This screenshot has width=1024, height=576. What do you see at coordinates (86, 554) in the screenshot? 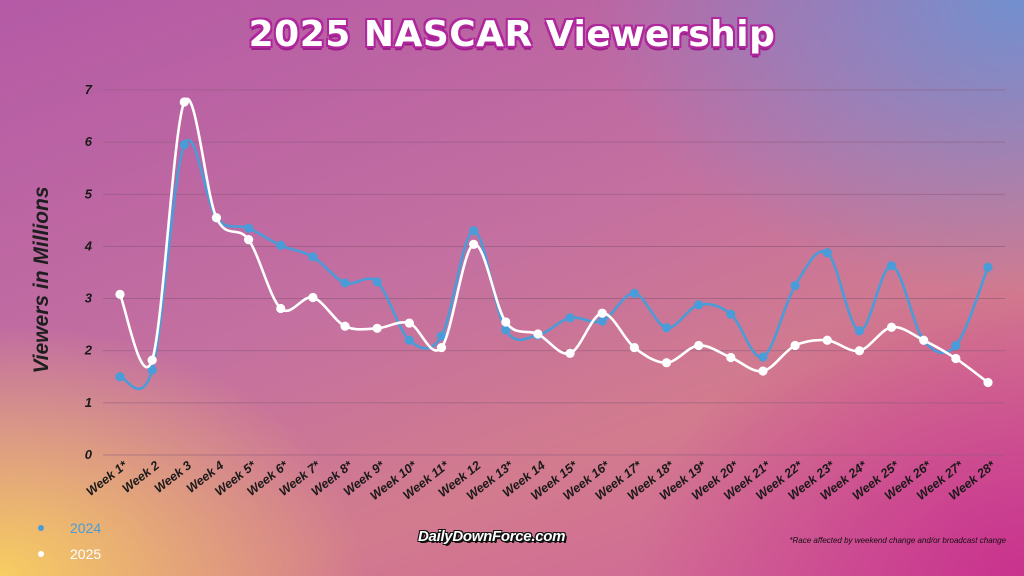
I see `legend-label-2025: 2025` at bounding box center [86, 554].